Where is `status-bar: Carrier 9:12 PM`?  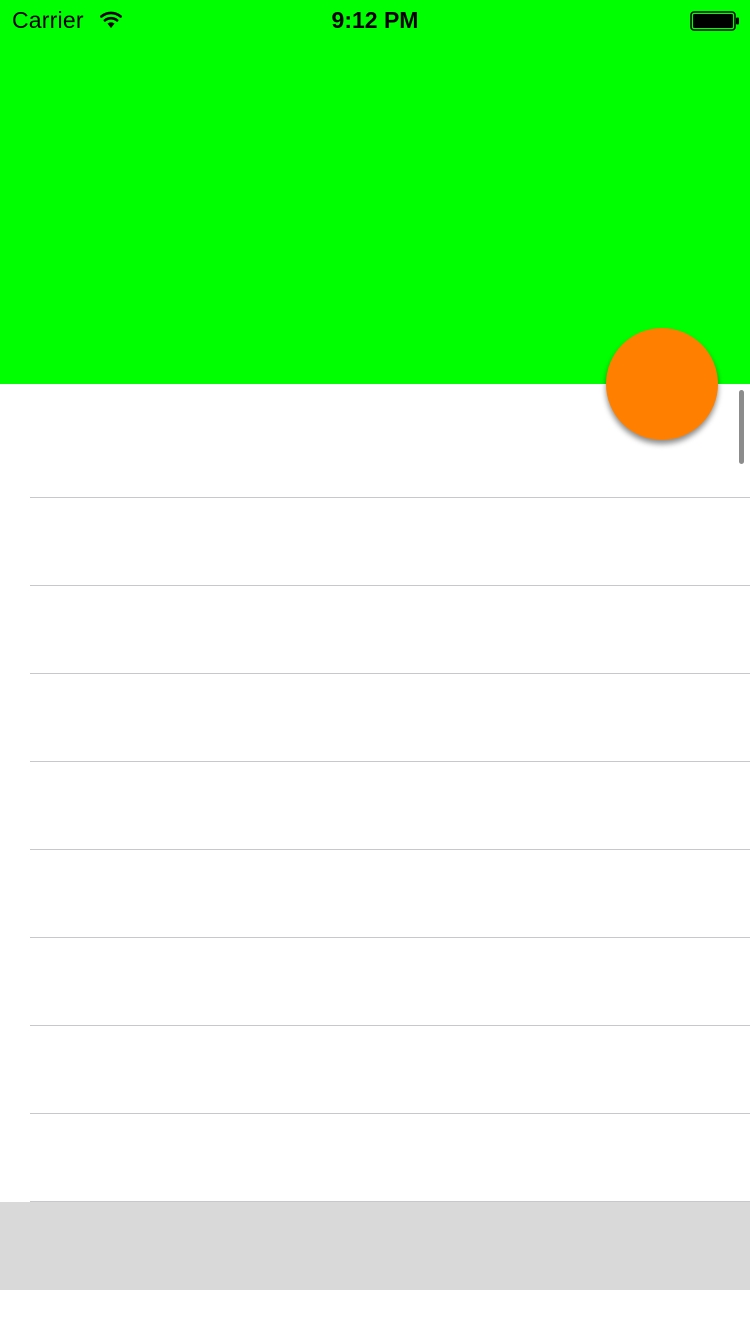
status-bar: Carrier 9:12 PM is located at coordinates (375, 20).